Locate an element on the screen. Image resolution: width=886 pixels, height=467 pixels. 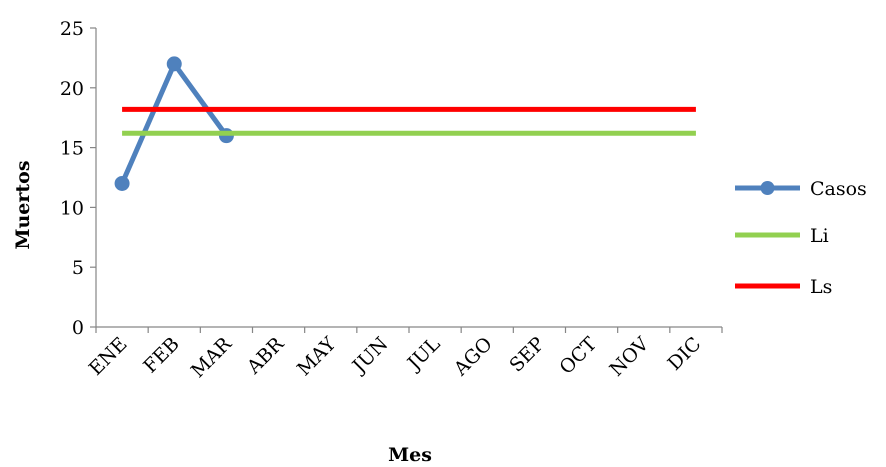
x-axis-title: Mes is located at coordinates (410, 455).